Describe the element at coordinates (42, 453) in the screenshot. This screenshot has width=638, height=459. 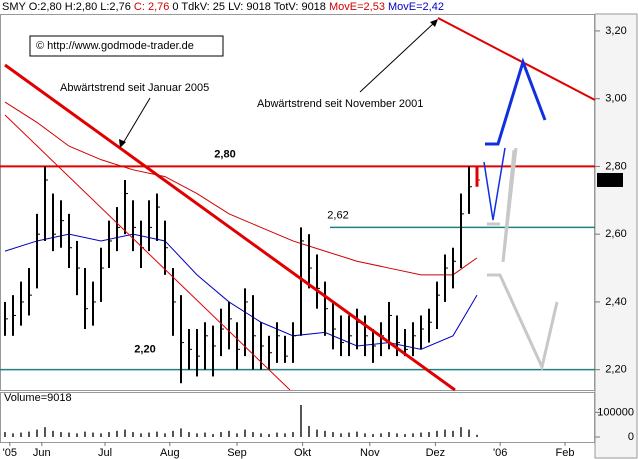
I see `x-tick-label: Jun` at that location.